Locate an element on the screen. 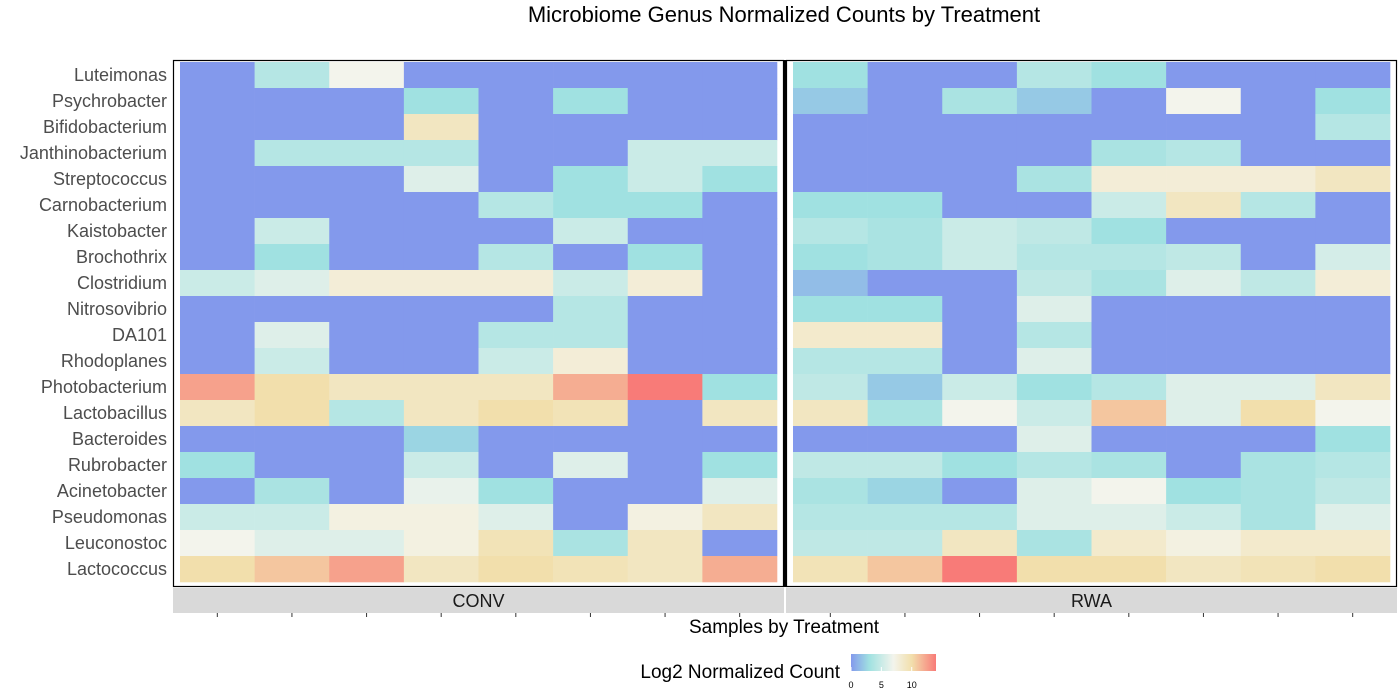  y-tick-label: DA101 is located at coordinates (139, 335).